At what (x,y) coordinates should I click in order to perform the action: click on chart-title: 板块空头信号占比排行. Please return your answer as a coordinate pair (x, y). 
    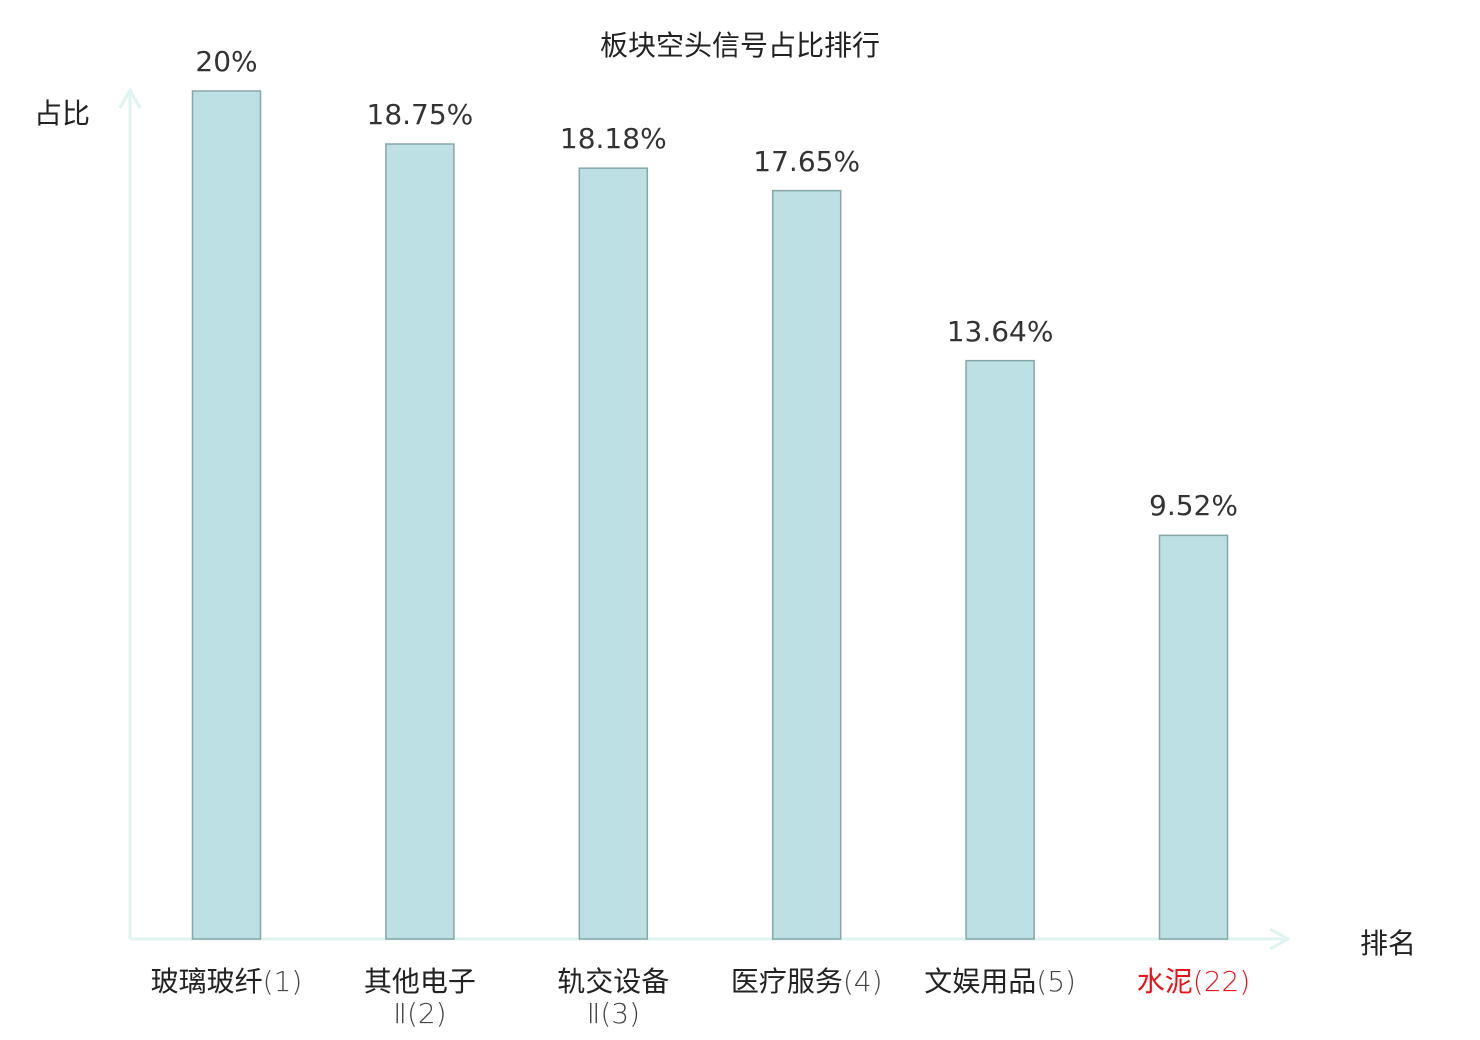
    Looking at the image, I should click on (739, 45).